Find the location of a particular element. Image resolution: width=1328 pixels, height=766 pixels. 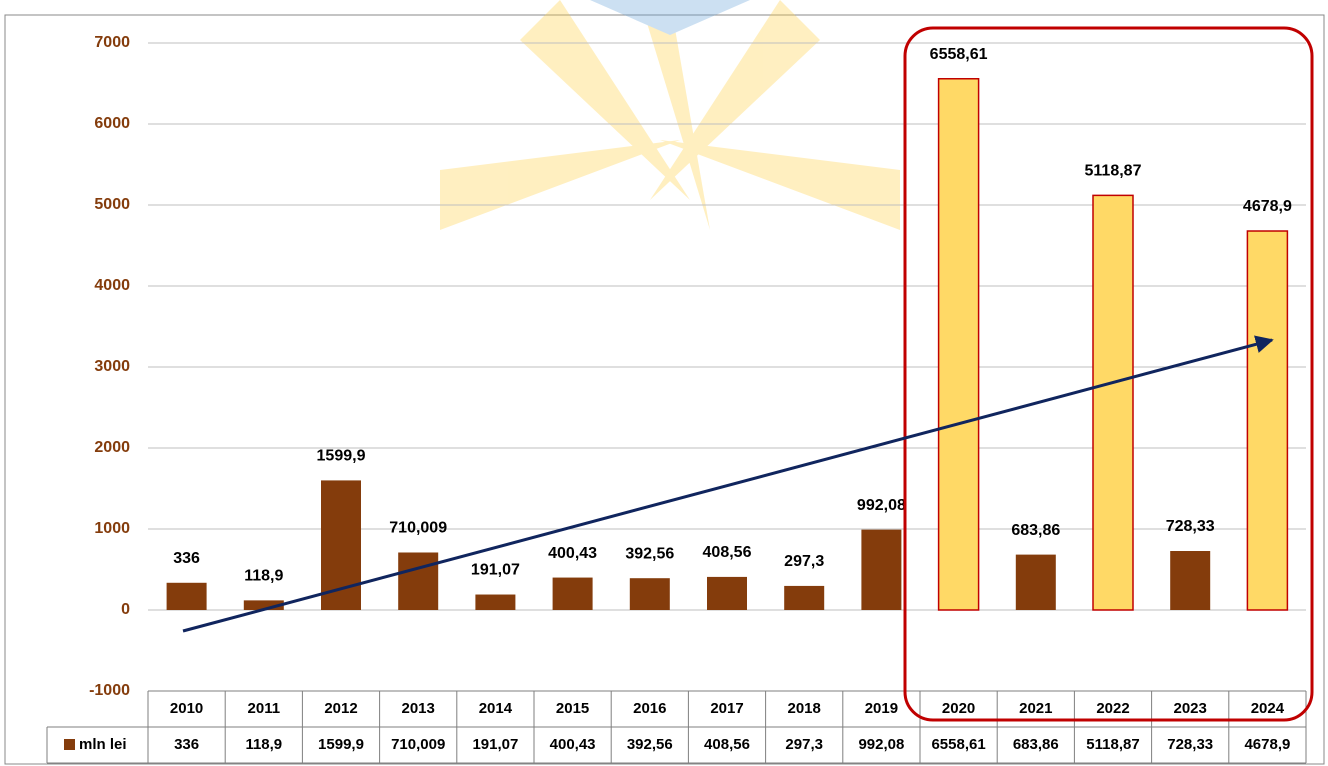

x-tick-label: 2011 is located at coordinates (264, 708).